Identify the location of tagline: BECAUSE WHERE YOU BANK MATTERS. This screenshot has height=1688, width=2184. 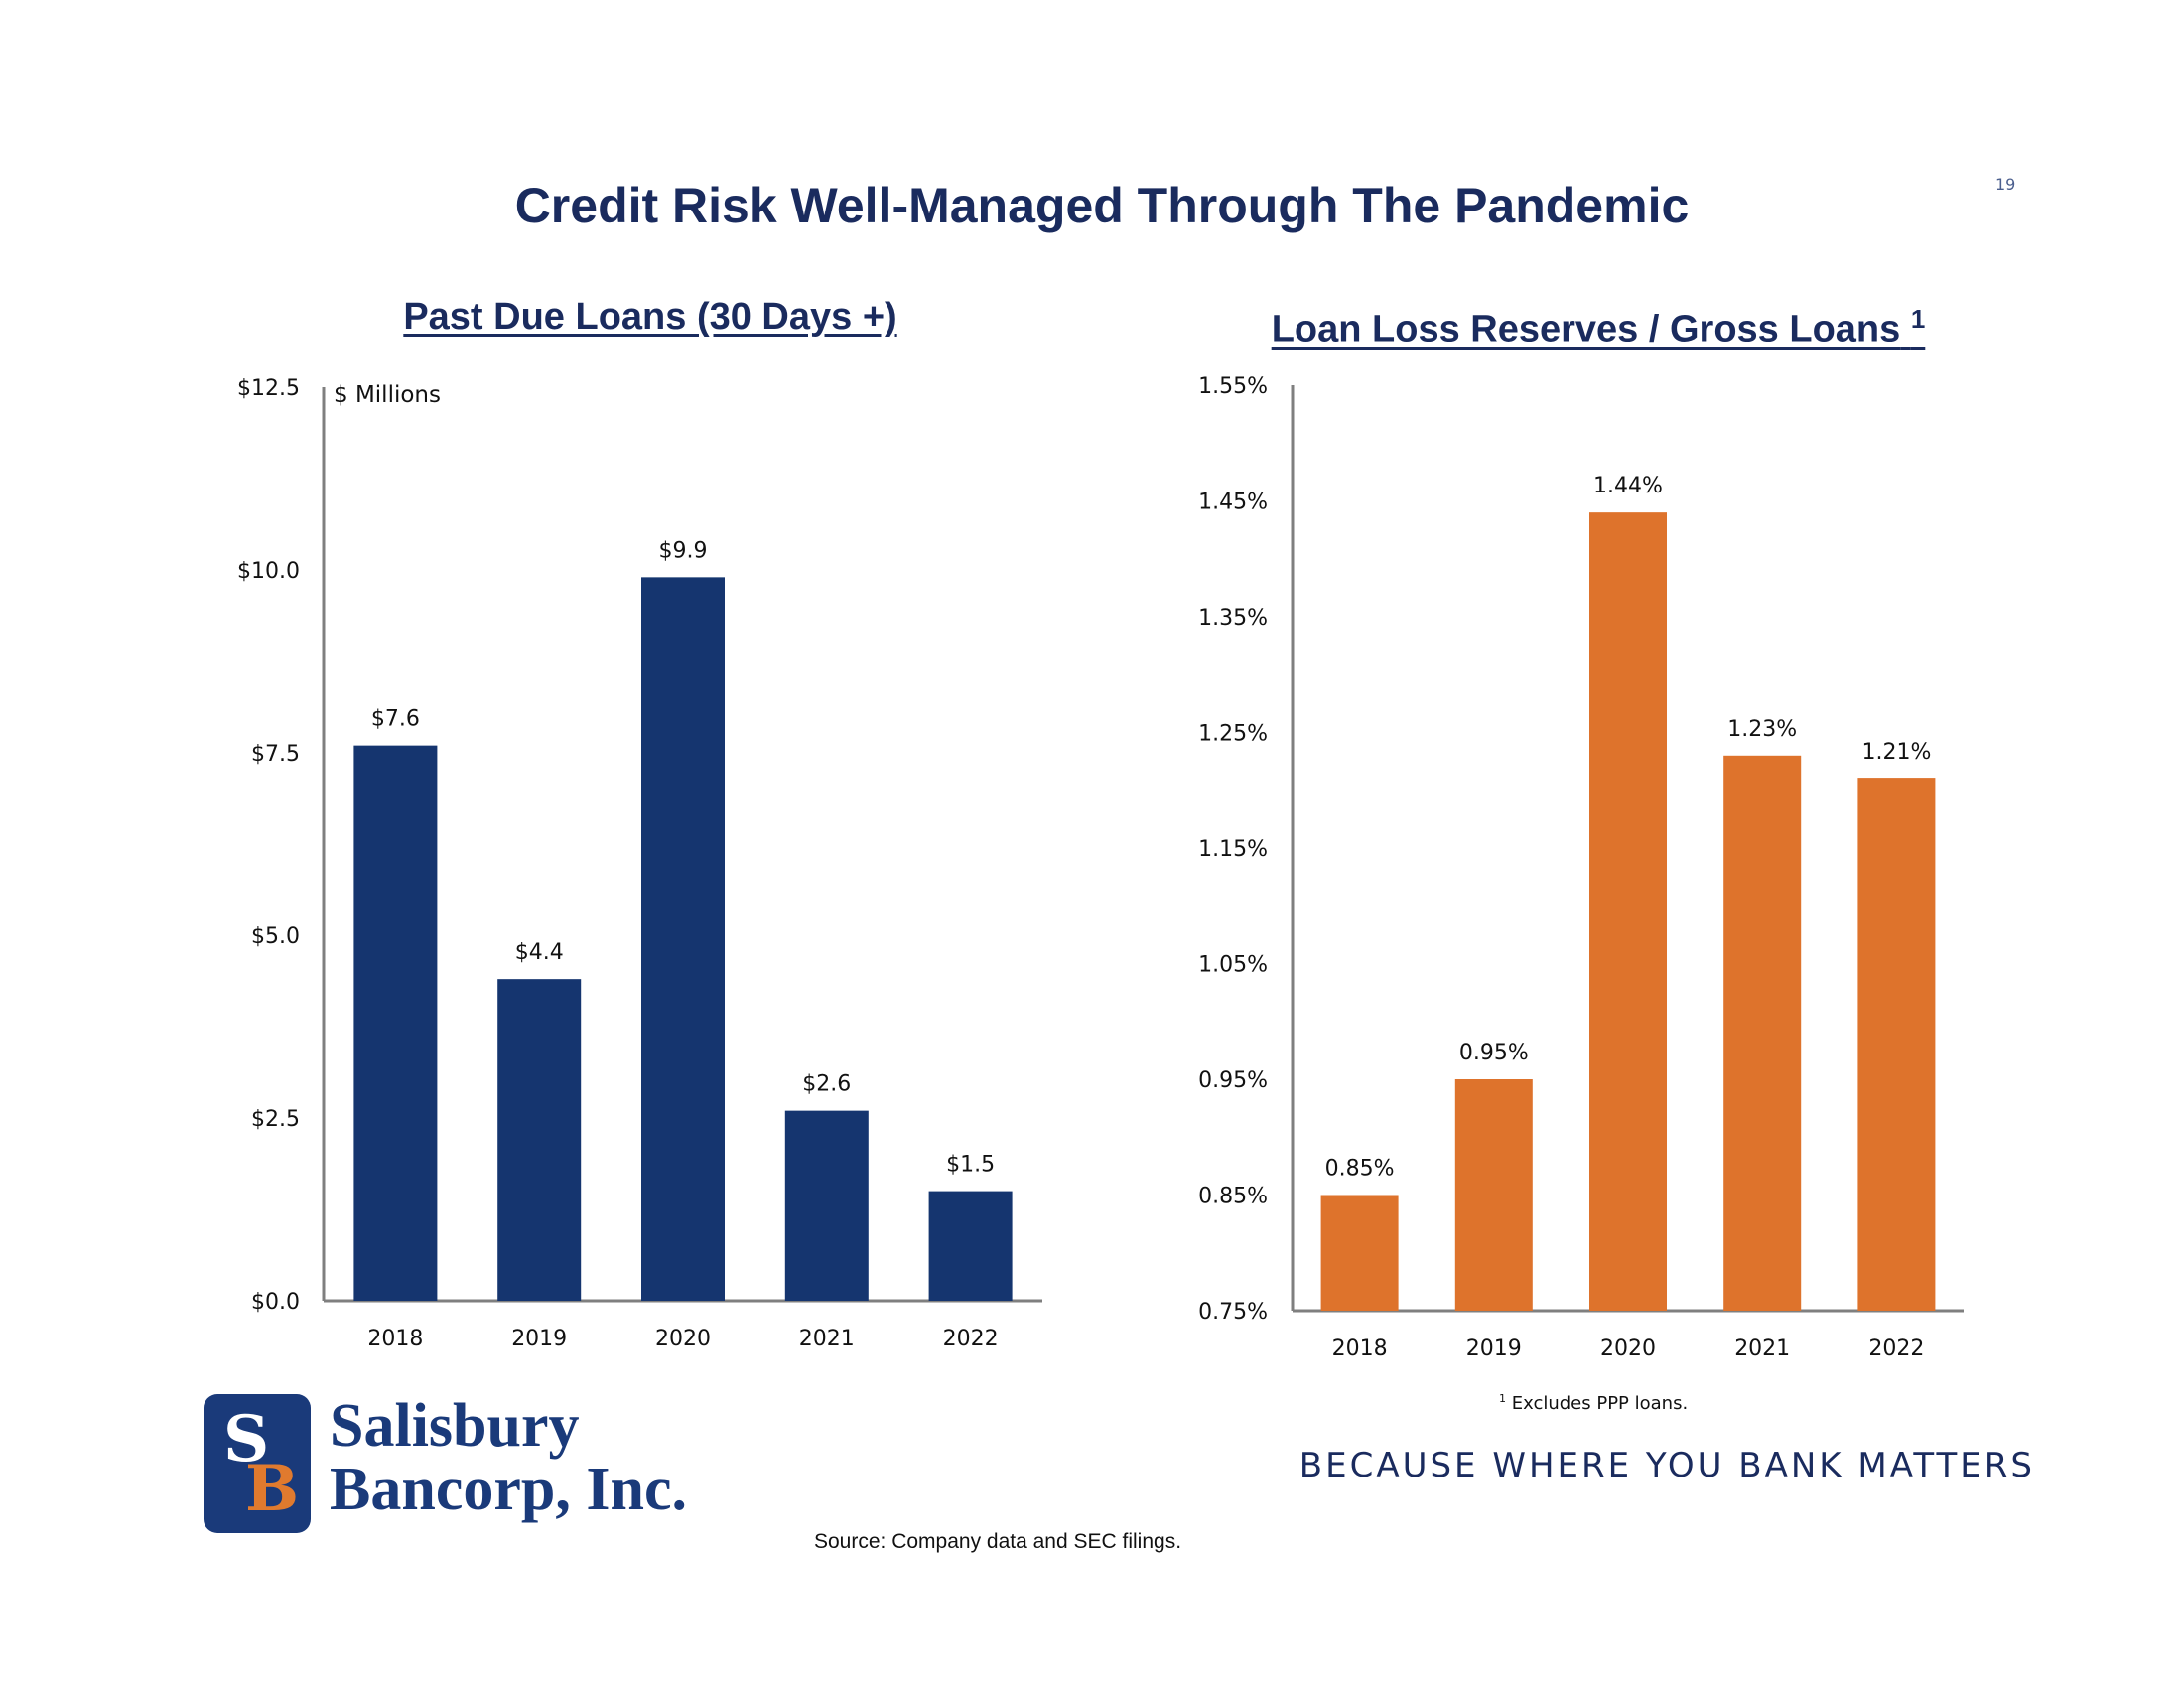
(1666, 1465).